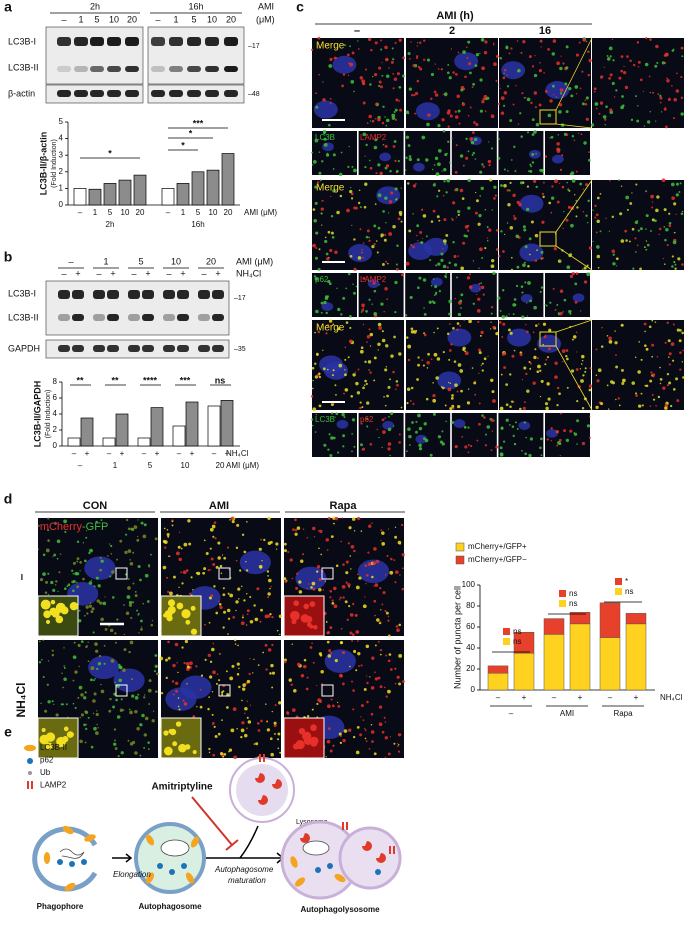  I want to click on y-tick-label: 60, so click(470, 626).